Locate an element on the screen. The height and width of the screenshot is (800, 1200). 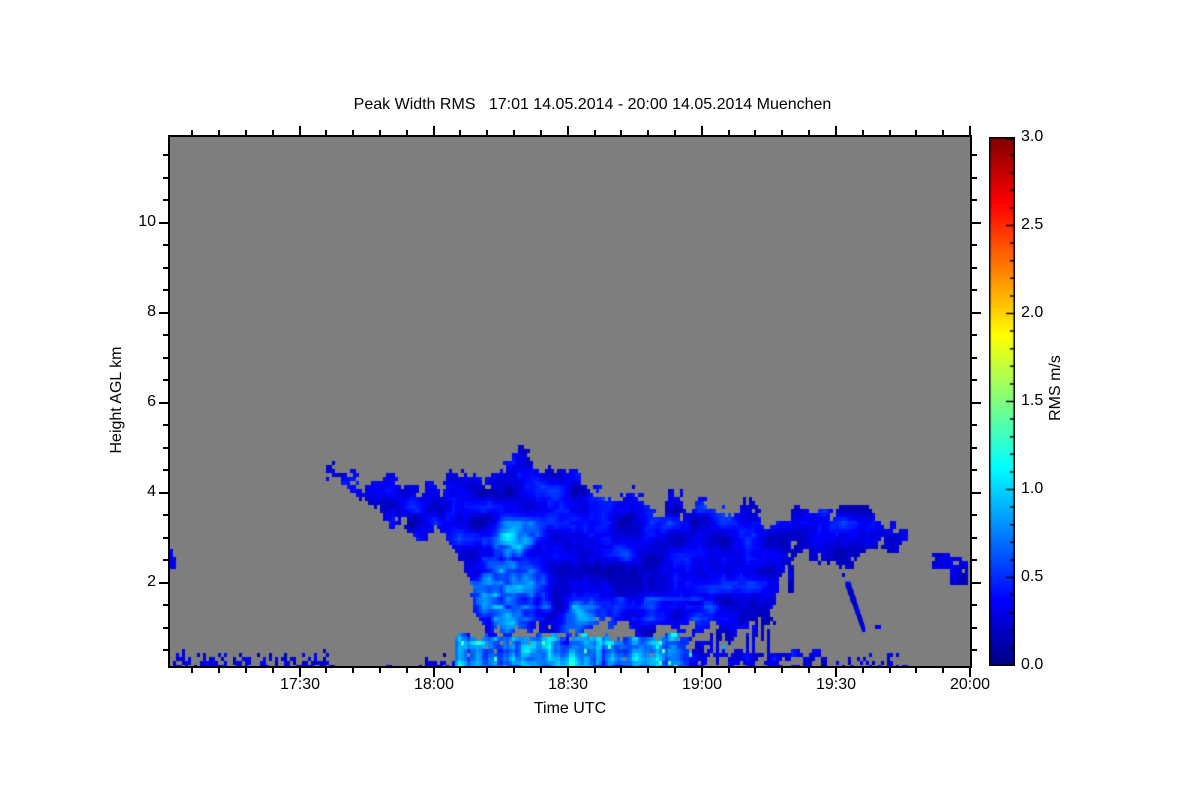
colorbar-title: RMS m/s is located at coordinates (1055, 388).